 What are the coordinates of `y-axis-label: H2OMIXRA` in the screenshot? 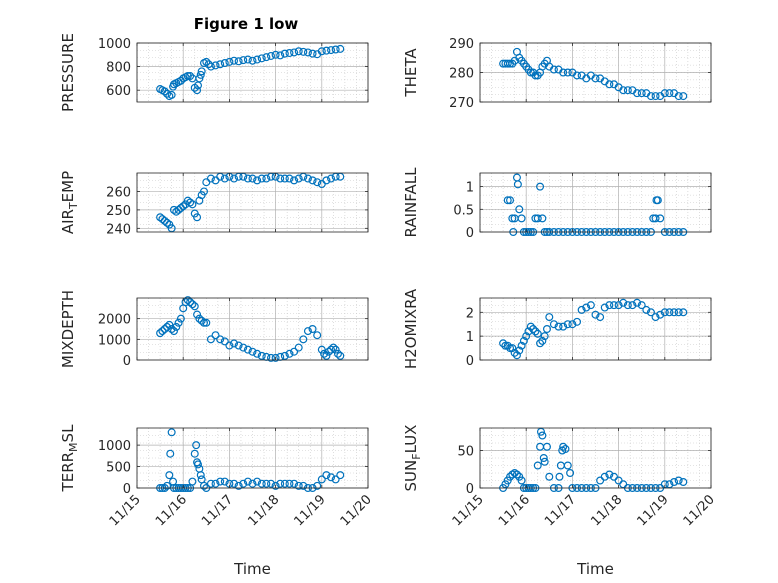 It's located at (411, 328).